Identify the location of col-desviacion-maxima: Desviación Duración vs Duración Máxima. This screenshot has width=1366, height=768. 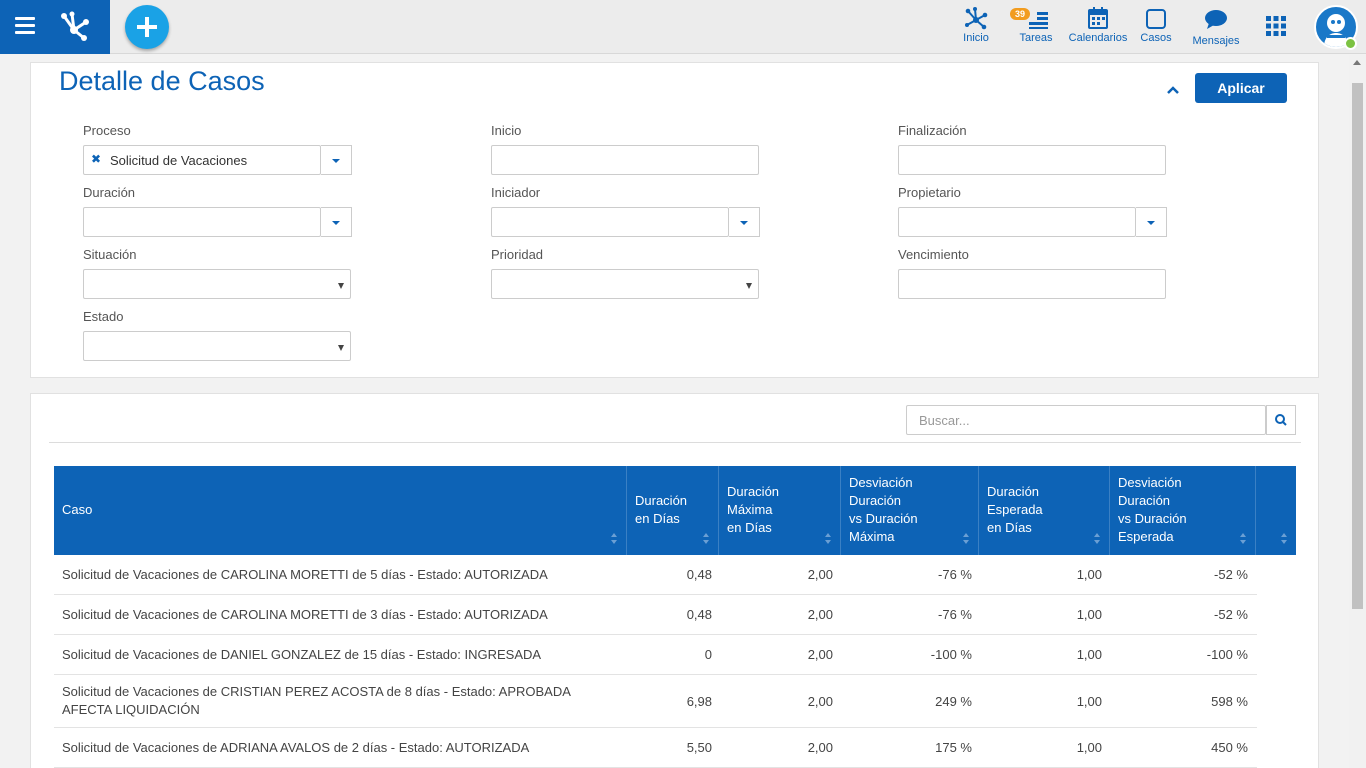
(910, 510).